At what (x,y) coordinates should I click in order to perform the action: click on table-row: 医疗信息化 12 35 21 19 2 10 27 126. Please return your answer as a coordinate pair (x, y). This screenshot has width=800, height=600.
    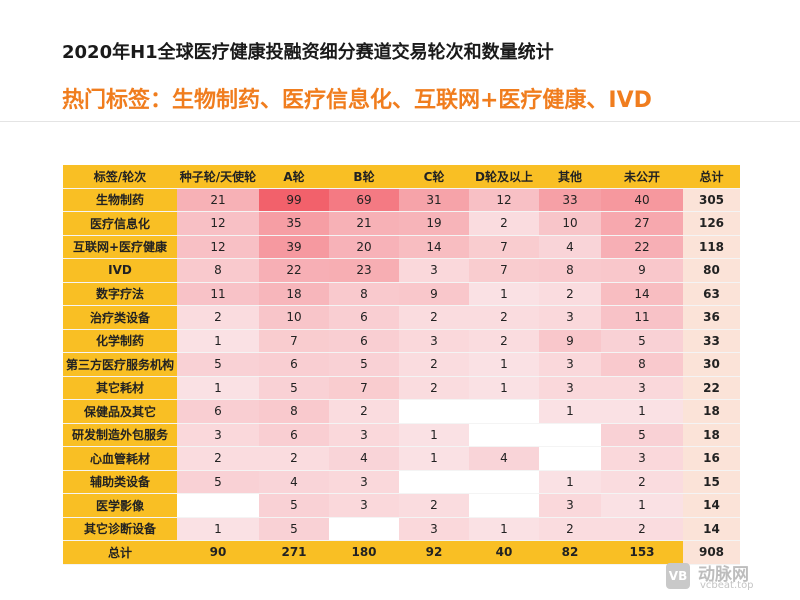
    Looking at the image, I should click on (401, 223).